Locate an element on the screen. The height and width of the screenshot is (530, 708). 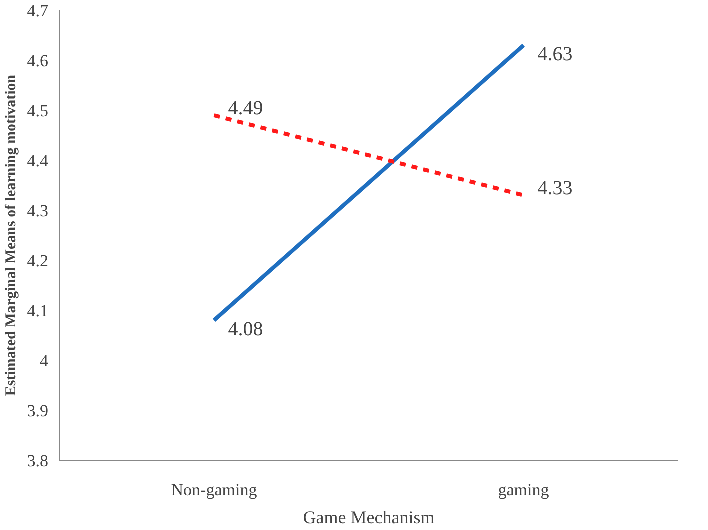
x-tick-label: gaming is located at coordinates (524, 490).